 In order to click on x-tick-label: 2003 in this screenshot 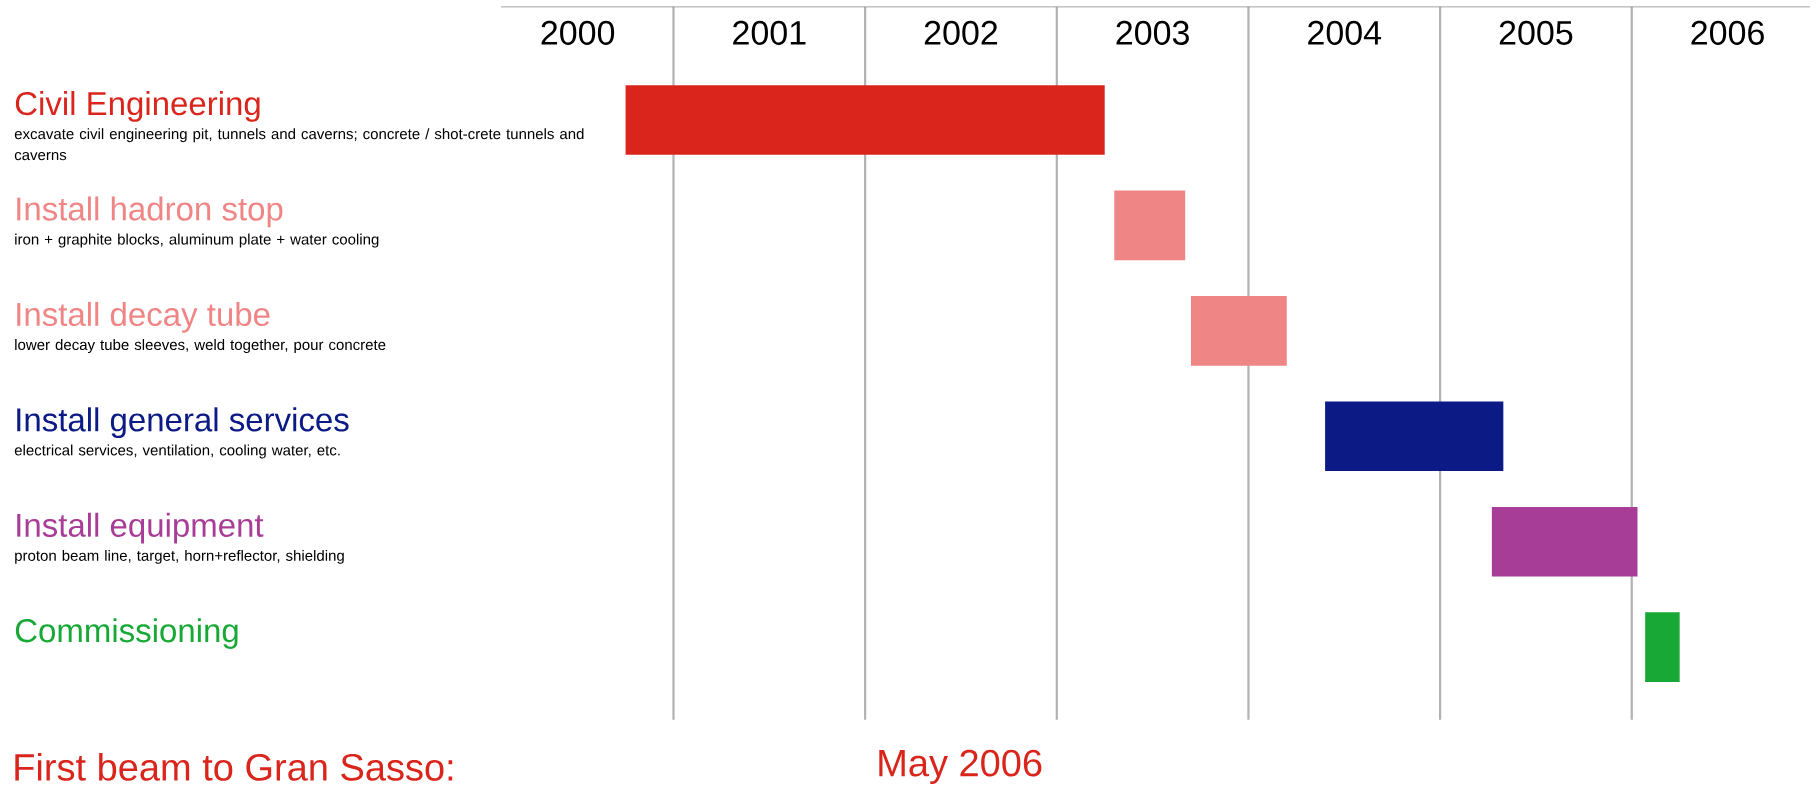, I will do `click(1152, 32)`.